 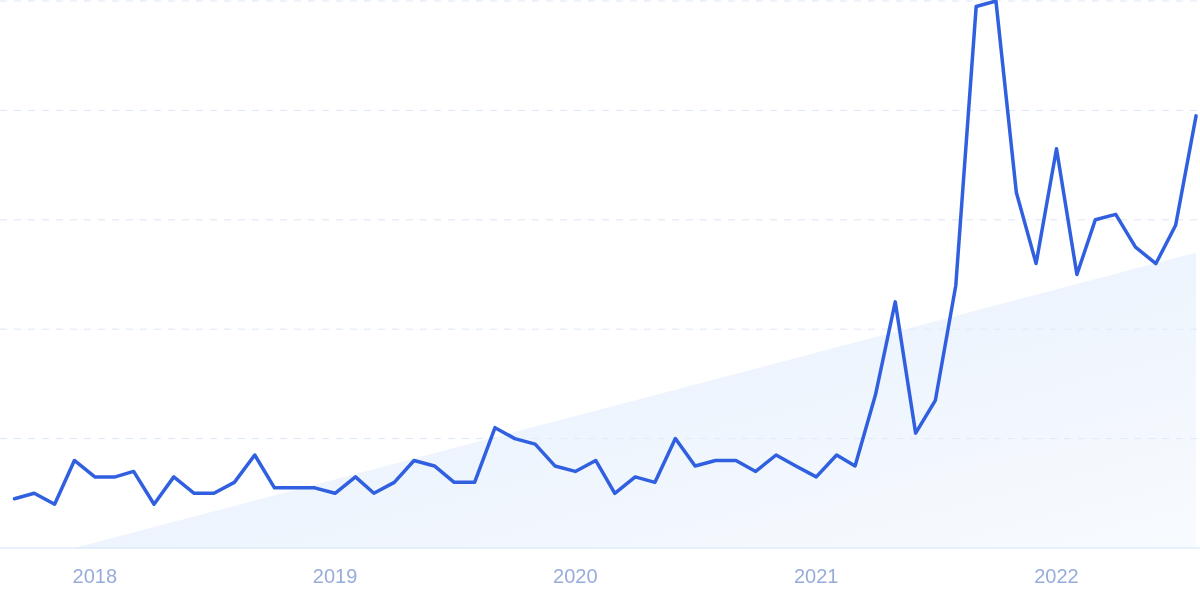 What do you see at coordinates (816, 576) in the screenshot?
I see `x-tick-label: 2021` at bounding box center [816, 576].